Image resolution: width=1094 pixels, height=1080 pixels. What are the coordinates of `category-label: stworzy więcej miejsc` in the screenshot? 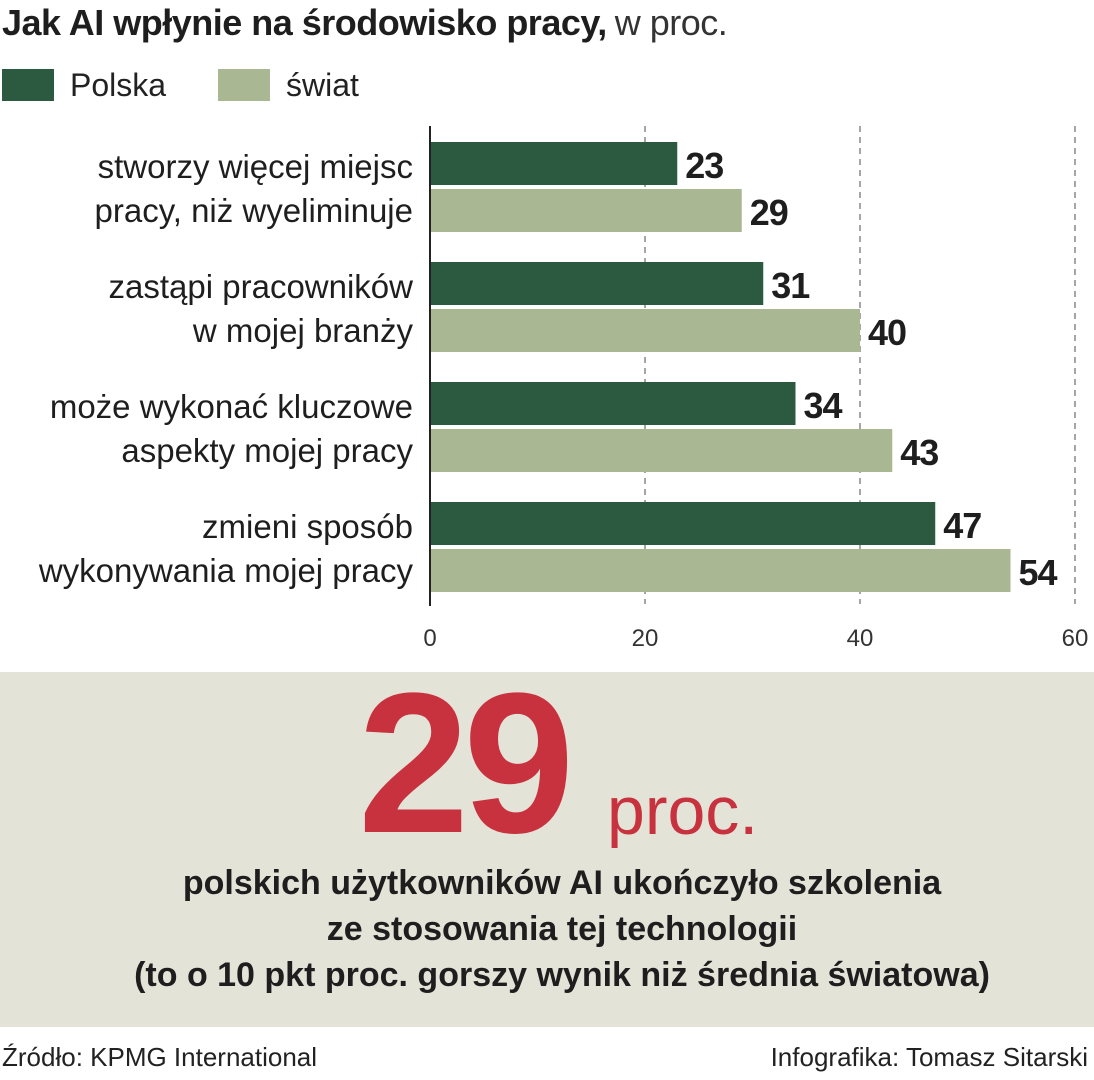 It's located at (255, 166).